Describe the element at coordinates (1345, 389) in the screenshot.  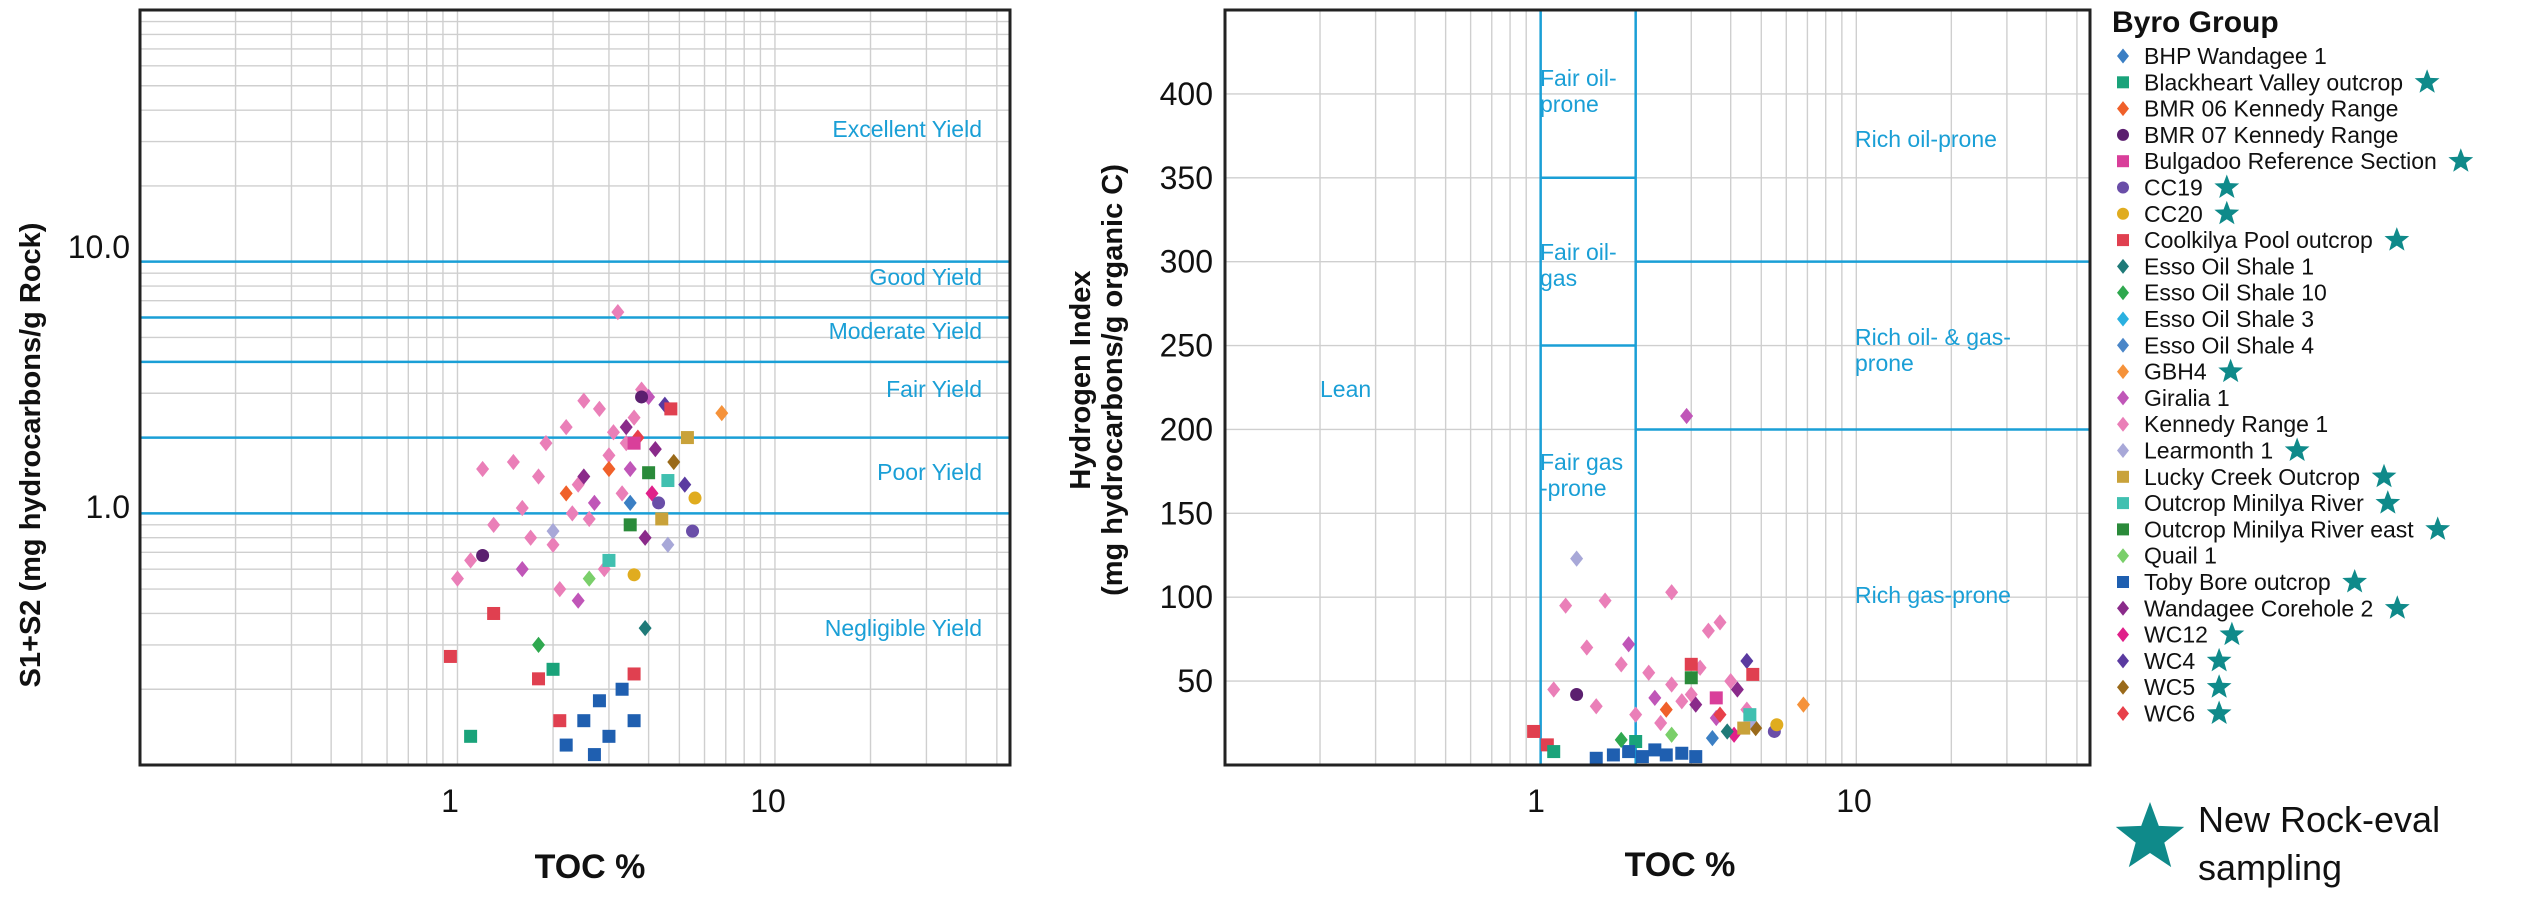
I see `zone-lean: Lean` at that location.